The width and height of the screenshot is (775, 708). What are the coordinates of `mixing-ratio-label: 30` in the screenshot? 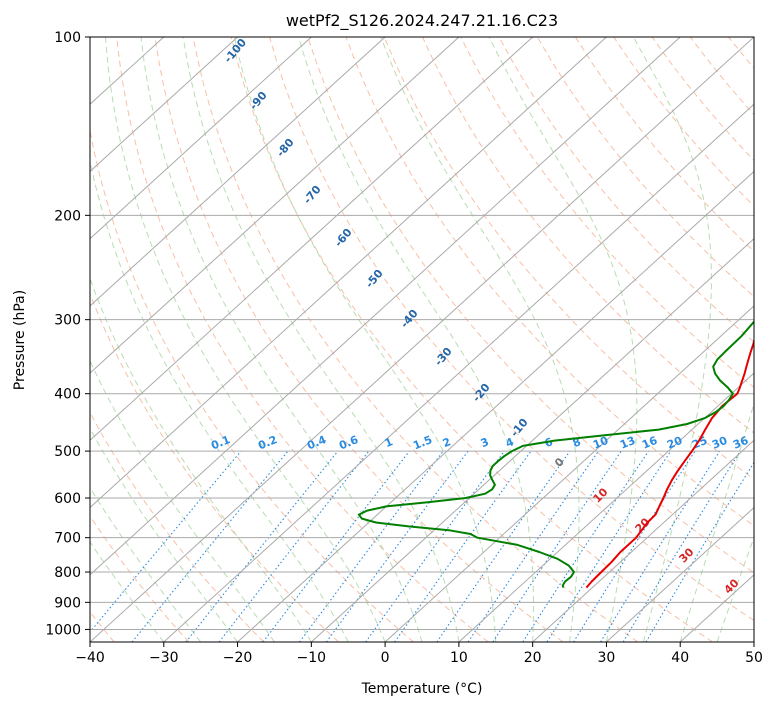 It's located at (719, 443).